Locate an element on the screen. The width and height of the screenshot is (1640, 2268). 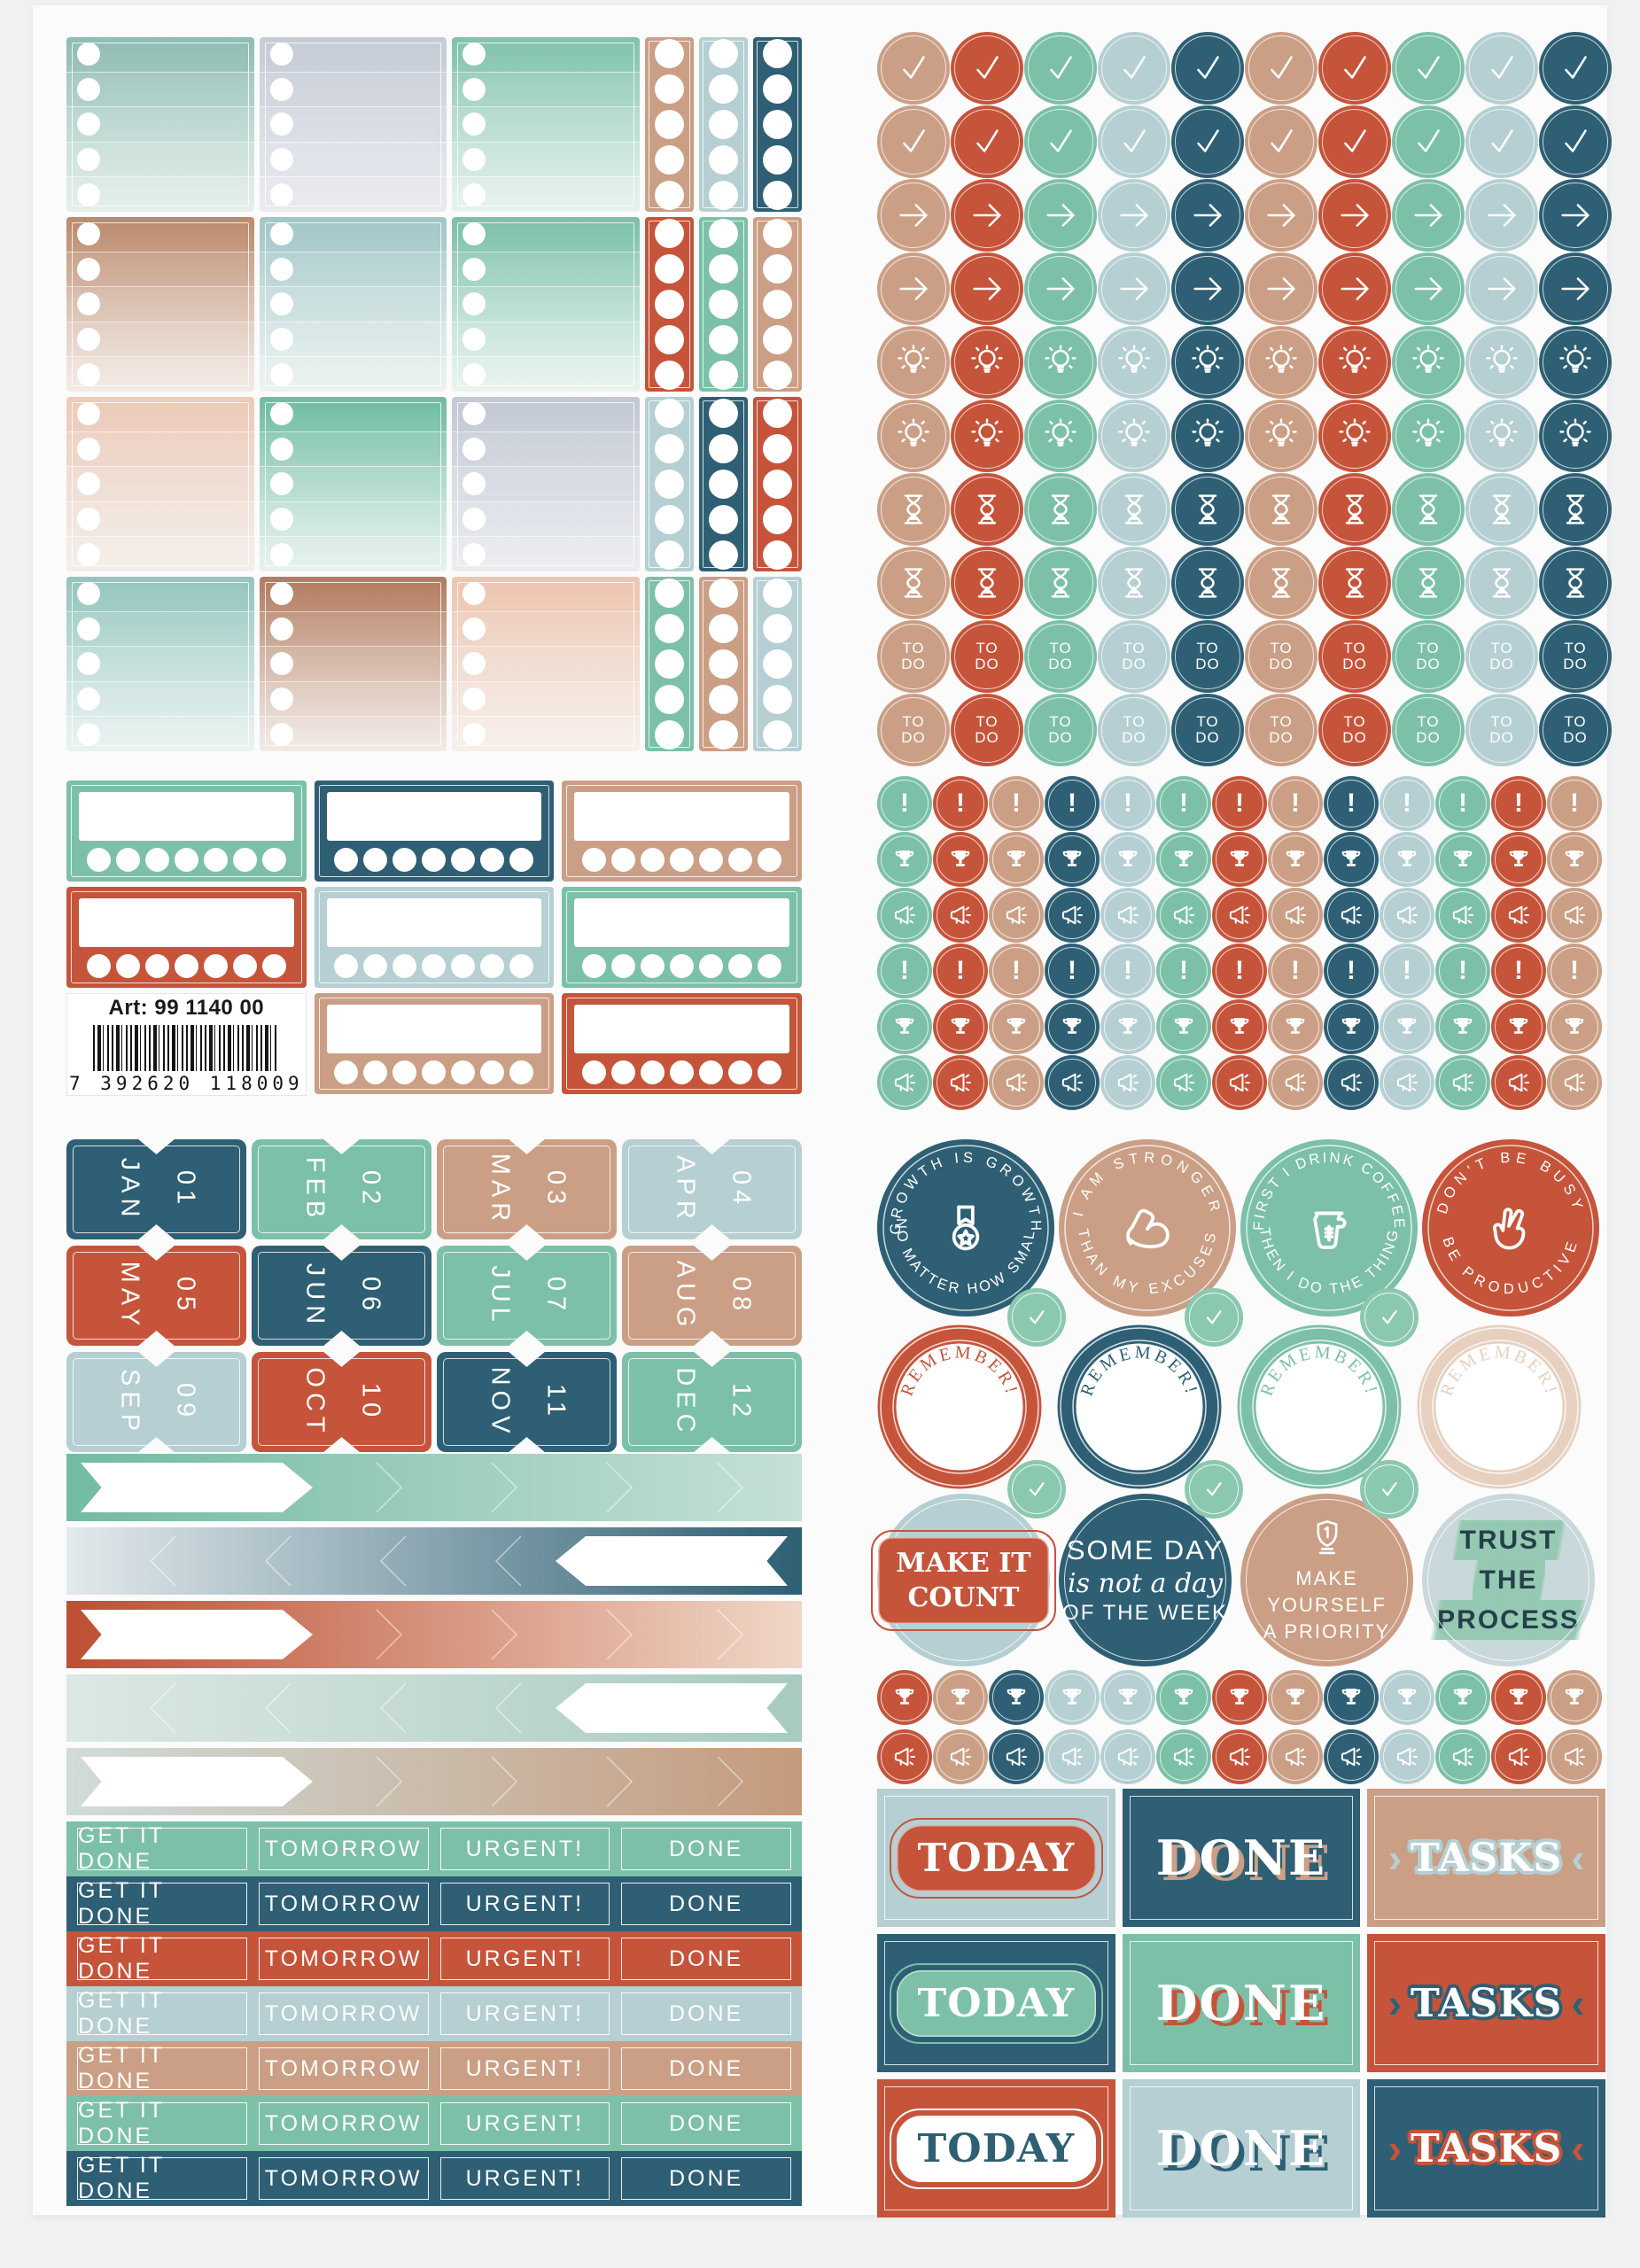
big-label-today: TODAY is located at coordinates (996, 1858).